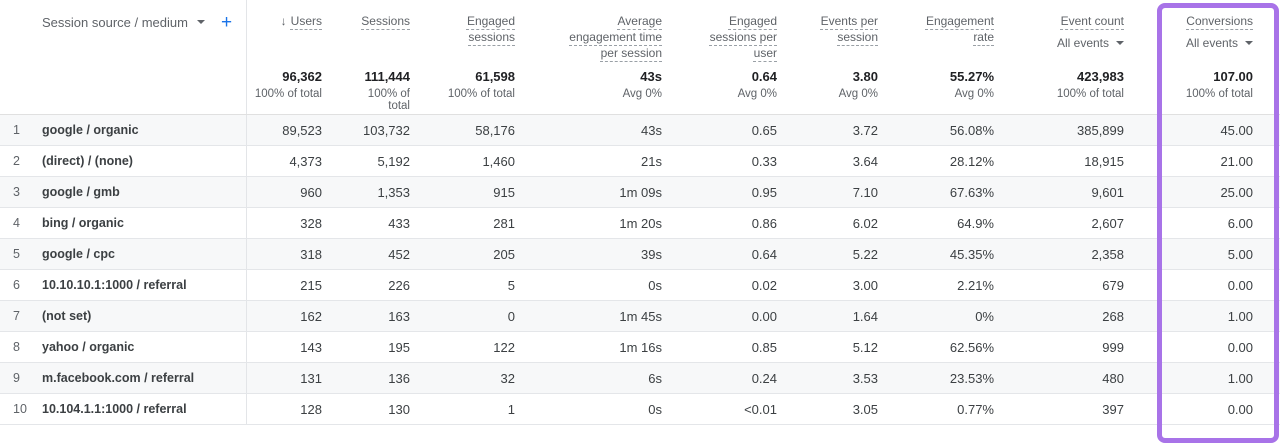 This screenshot has height=443, width=1280. Describe the element at coordinates (948, 29) in the screenshot. I see `column-label-wrap: Engagement rate` at that location.